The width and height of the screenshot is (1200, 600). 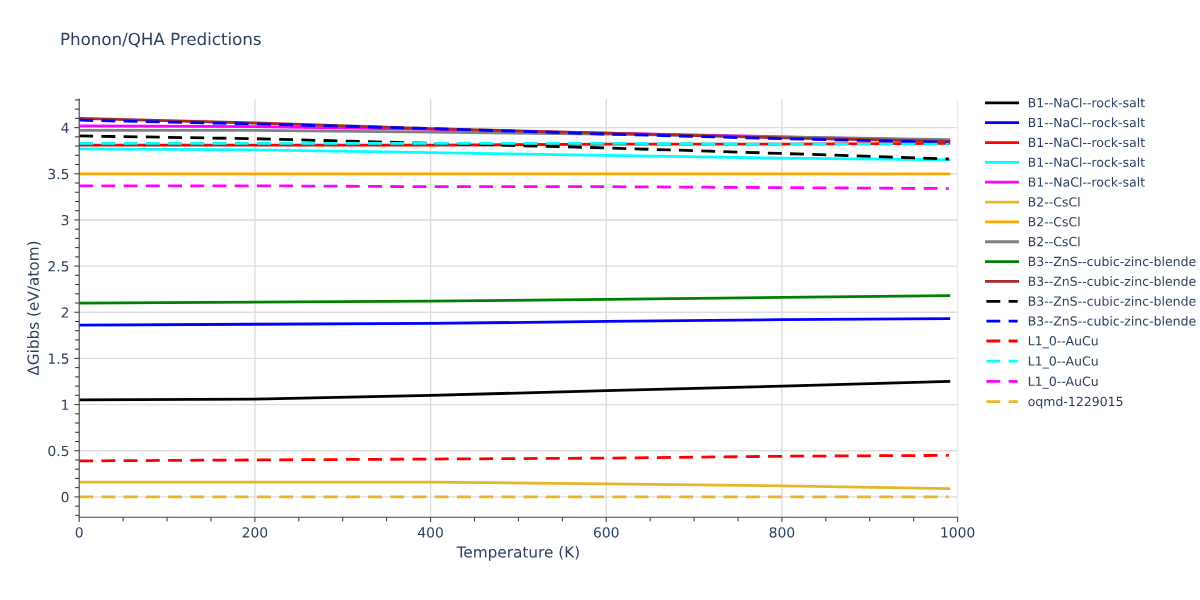 What do you see at coordinates (79, 532) in the screenshot?
I see `x-tick-label: 0` at bounding box center [79, 532].